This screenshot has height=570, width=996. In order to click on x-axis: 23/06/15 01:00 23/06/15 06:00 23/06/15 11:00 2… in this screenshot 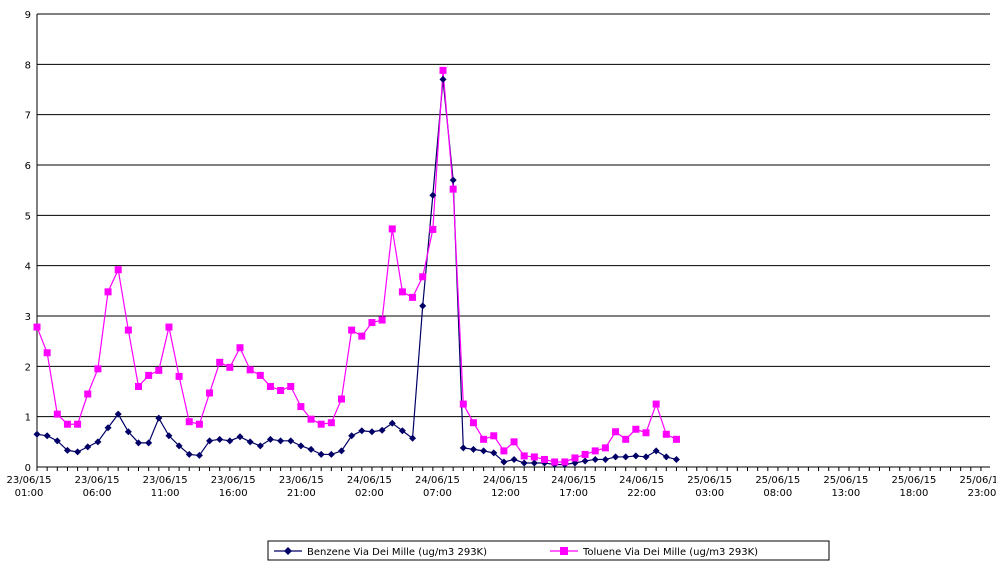, I will do `click(501, 482)`.